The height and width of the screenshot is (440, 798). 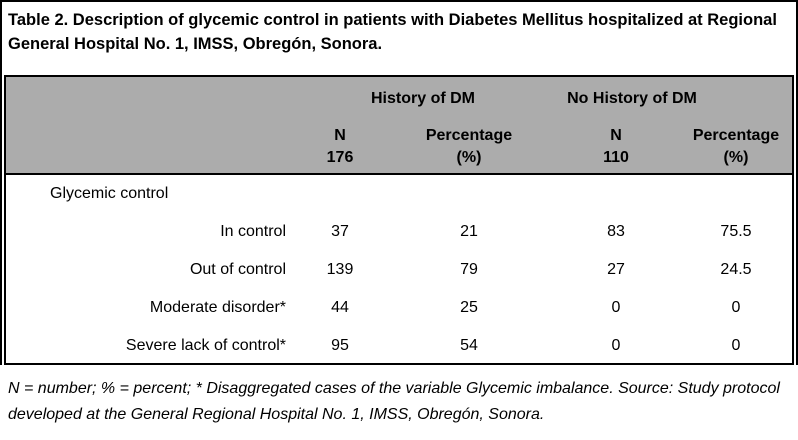 I want to click on cell-value: 25, so click(x=469, y=307).